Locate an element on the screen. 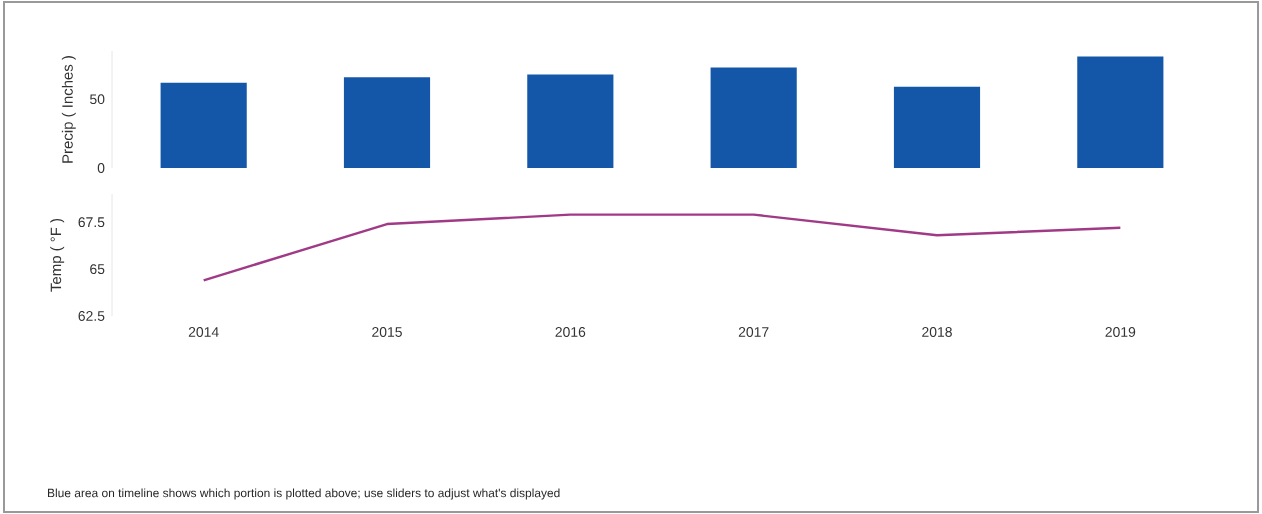 This screenshot has height=514, width=1262. x-tick-label: 2017 is located at coordinates (753, 332).